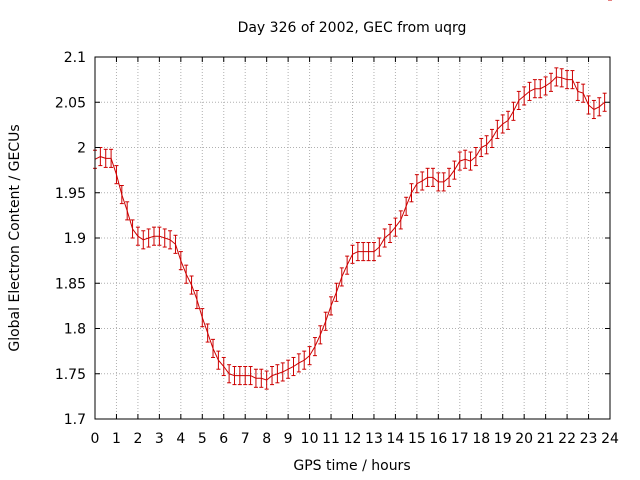 The width and height of the screenshot is (640, 480). What do you see at coordinates (610, 439) in the screenshot?
I see `x-tick-label: 24` at bounding box center [610, 439].